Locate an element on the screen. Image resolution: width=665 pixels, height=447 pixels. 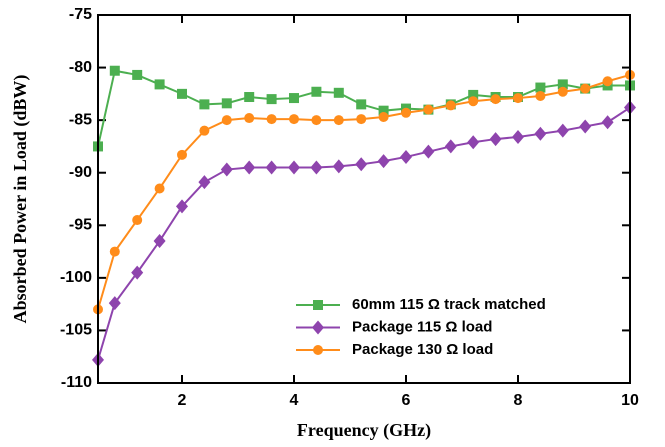
x-tick-label: 4 is located at coordinates (294, 400).